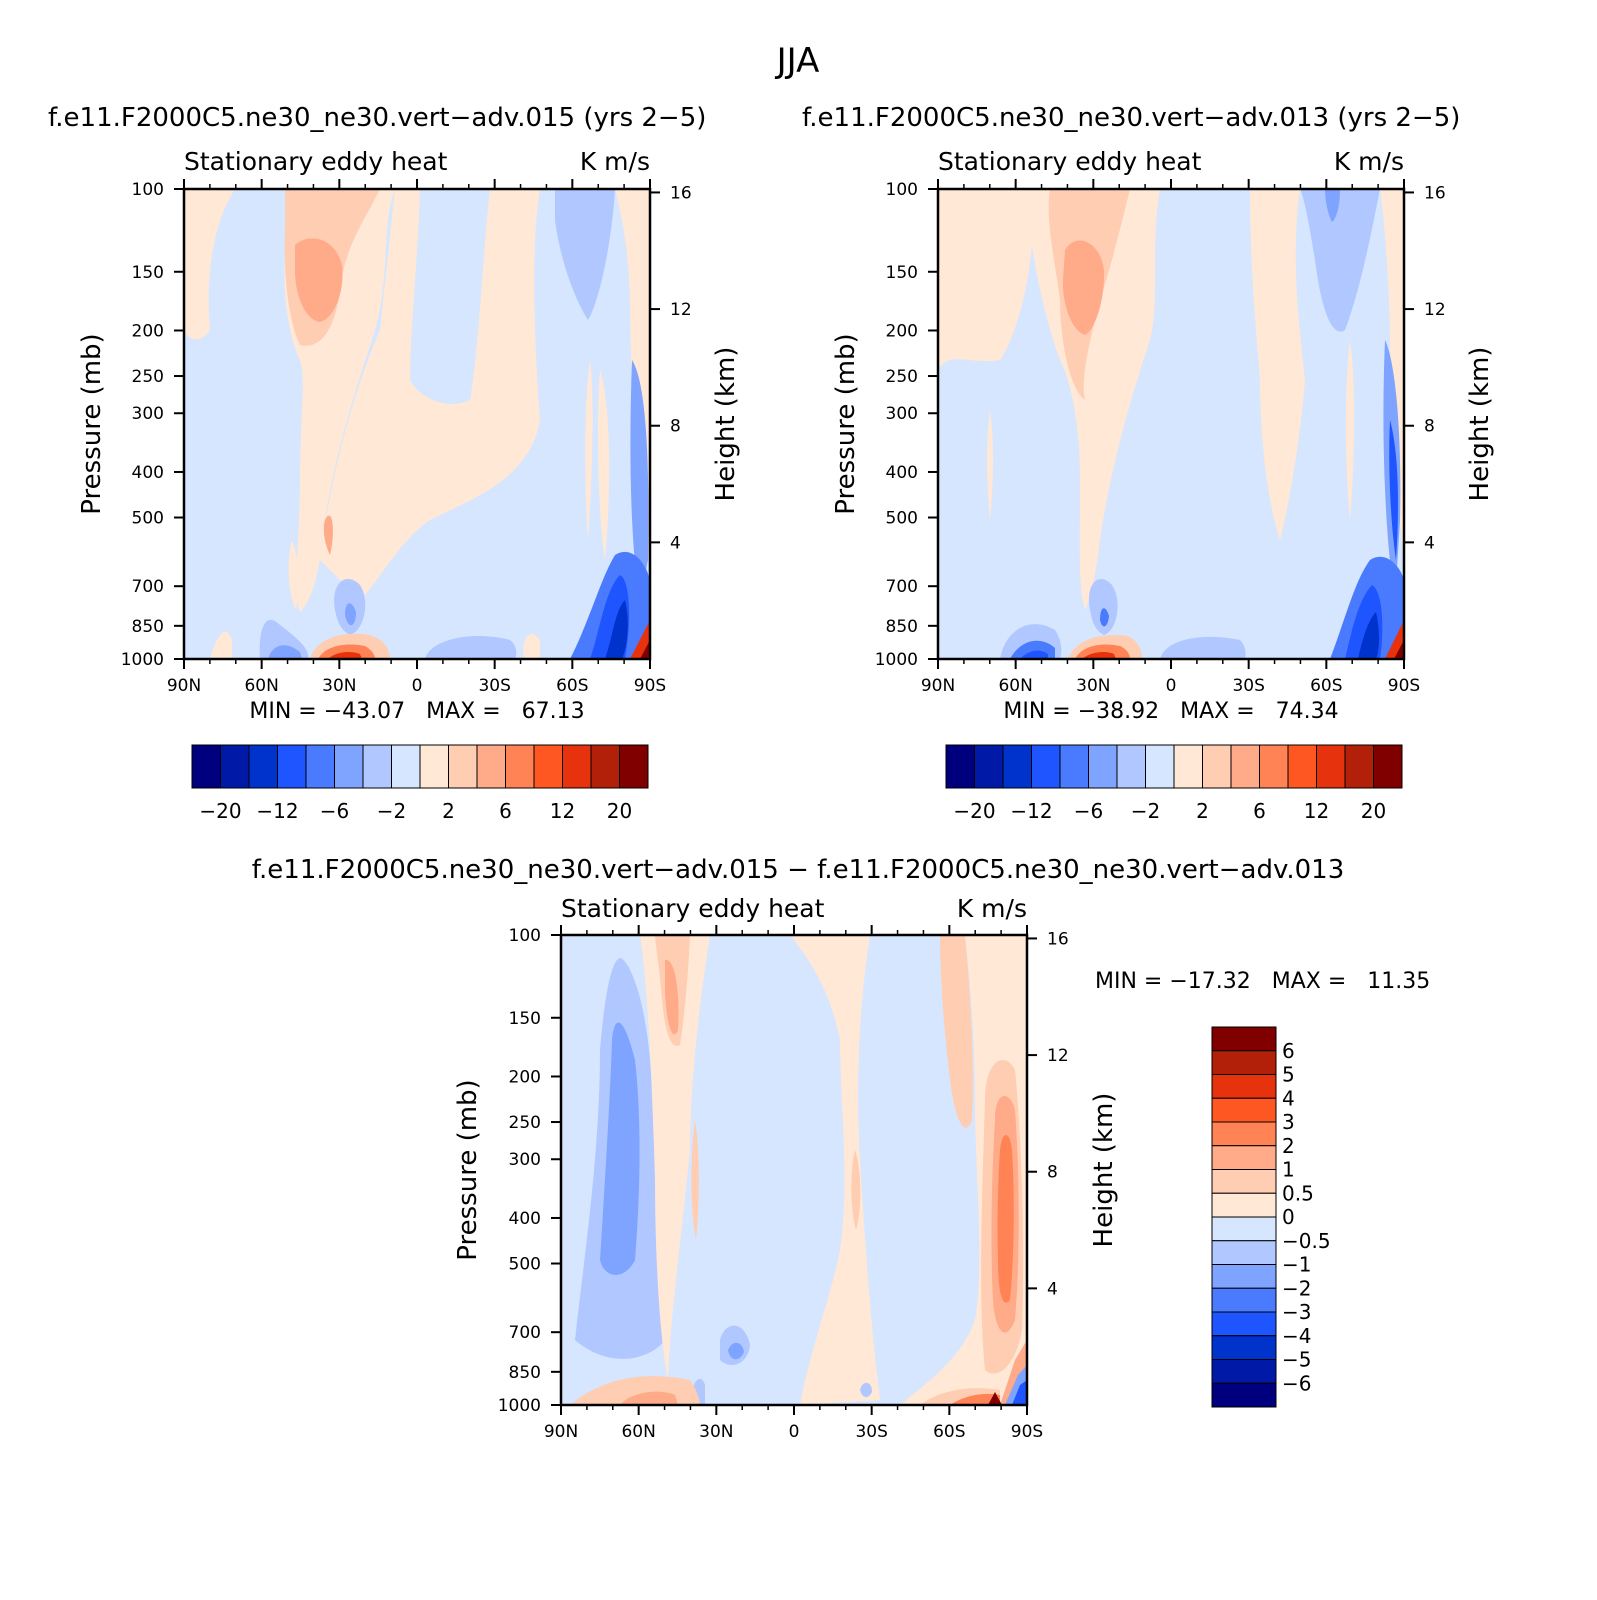 This screenshot has width=1597, height=1600. I want to click on colorbar-label: 2, so click(1288, 1146).